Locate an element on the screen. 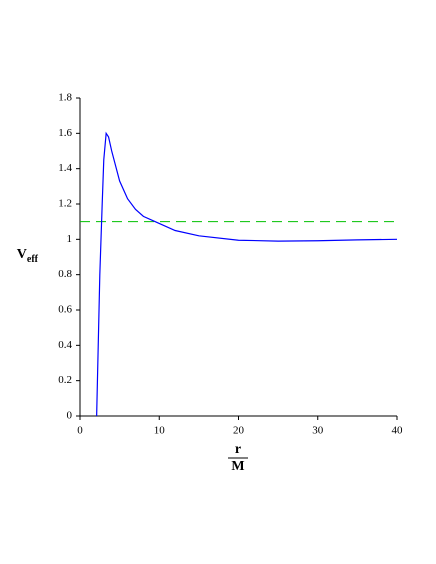 The image size is (436, 564). x-label-denominator: M is located at coordinates (237, 466).